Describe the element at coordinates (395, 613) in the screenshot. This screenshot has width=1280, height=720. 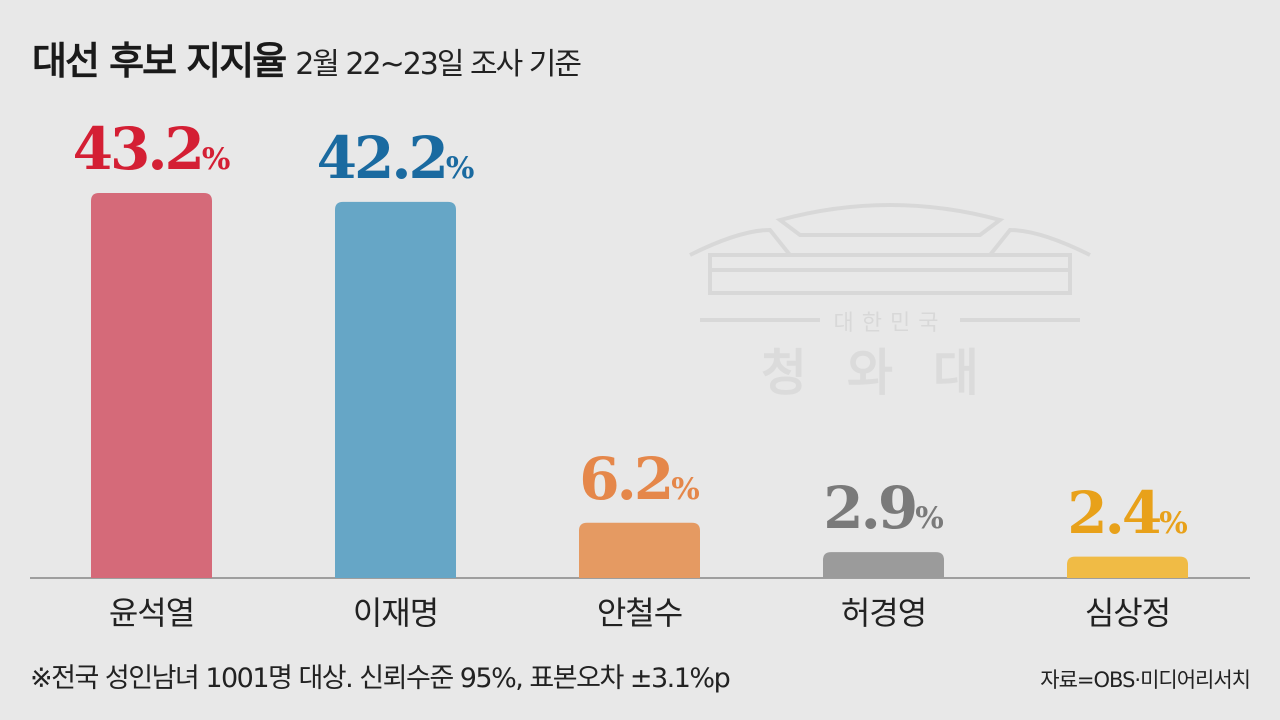
I see `category-label: 이재명` at that location.